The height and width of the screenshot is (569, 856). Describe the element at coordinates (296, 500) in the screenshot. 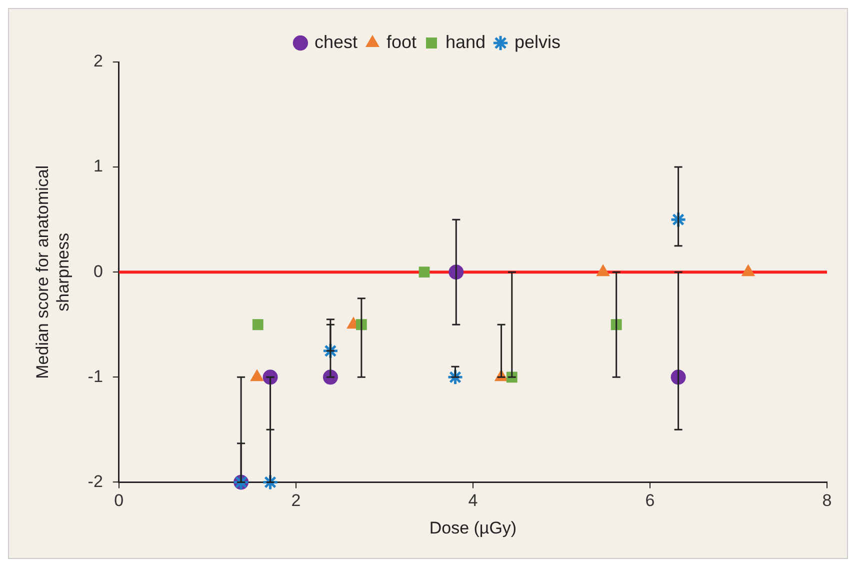

I see `x-tick-label: 2` at that location.